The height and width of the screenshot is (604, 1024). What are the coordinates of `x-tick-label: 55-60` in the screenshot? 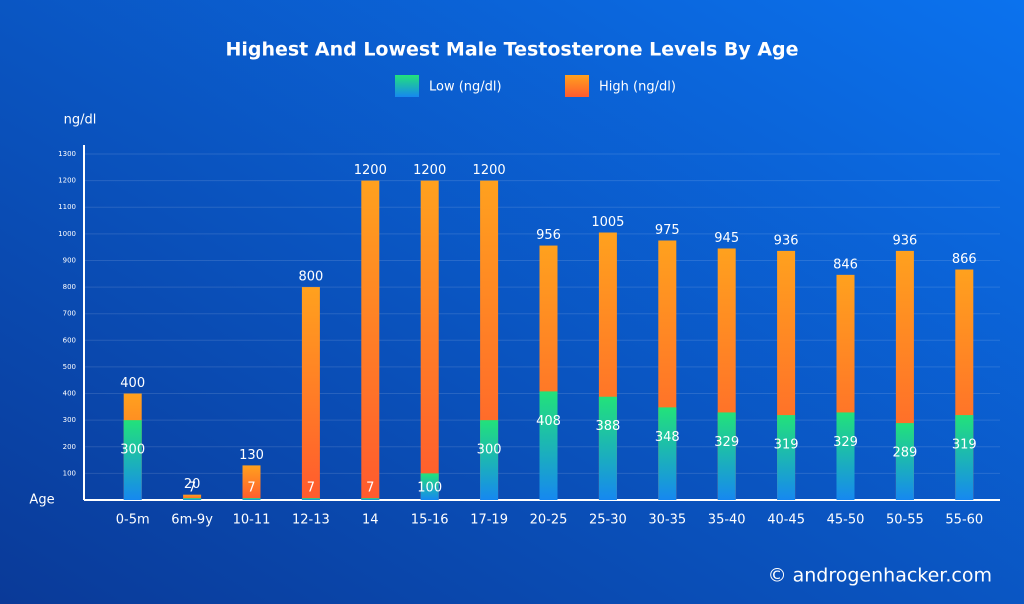 It's located at (964, 520).